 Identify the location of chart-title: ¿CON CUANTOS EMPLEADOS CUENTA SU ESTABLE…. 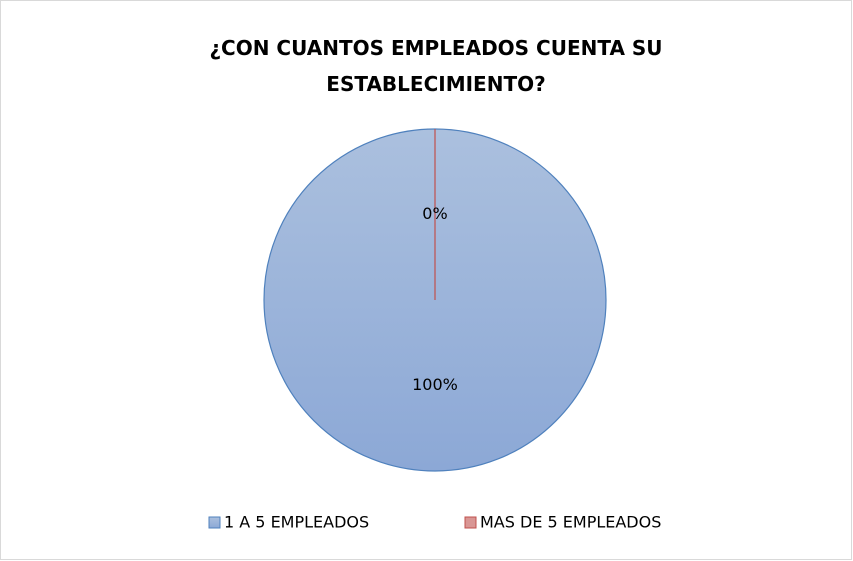
(436, 66).